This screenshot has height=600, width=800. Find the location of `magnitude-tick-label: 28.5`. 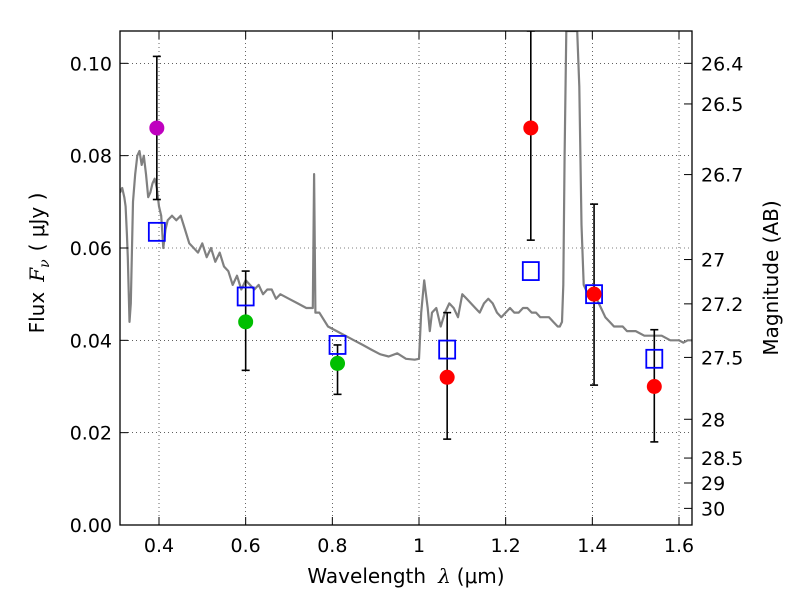

magnitude-tick-label: 28.5 is located at coordinates (722, 459).